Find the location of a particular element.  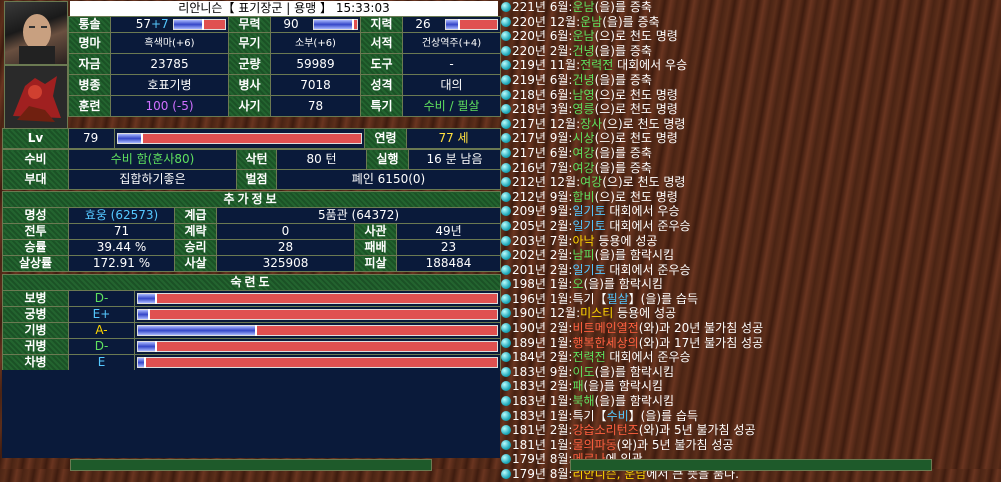

exec-label: 실행 is located at coordinates (387, 159).